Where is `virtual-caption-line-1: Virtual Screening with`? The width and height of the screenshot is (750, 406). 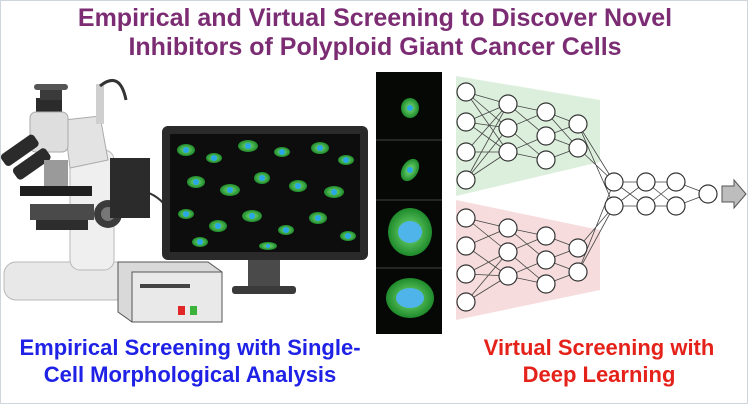
virtual-caption-line-1: Virtual Screening with is located at coordinates (599, 347).